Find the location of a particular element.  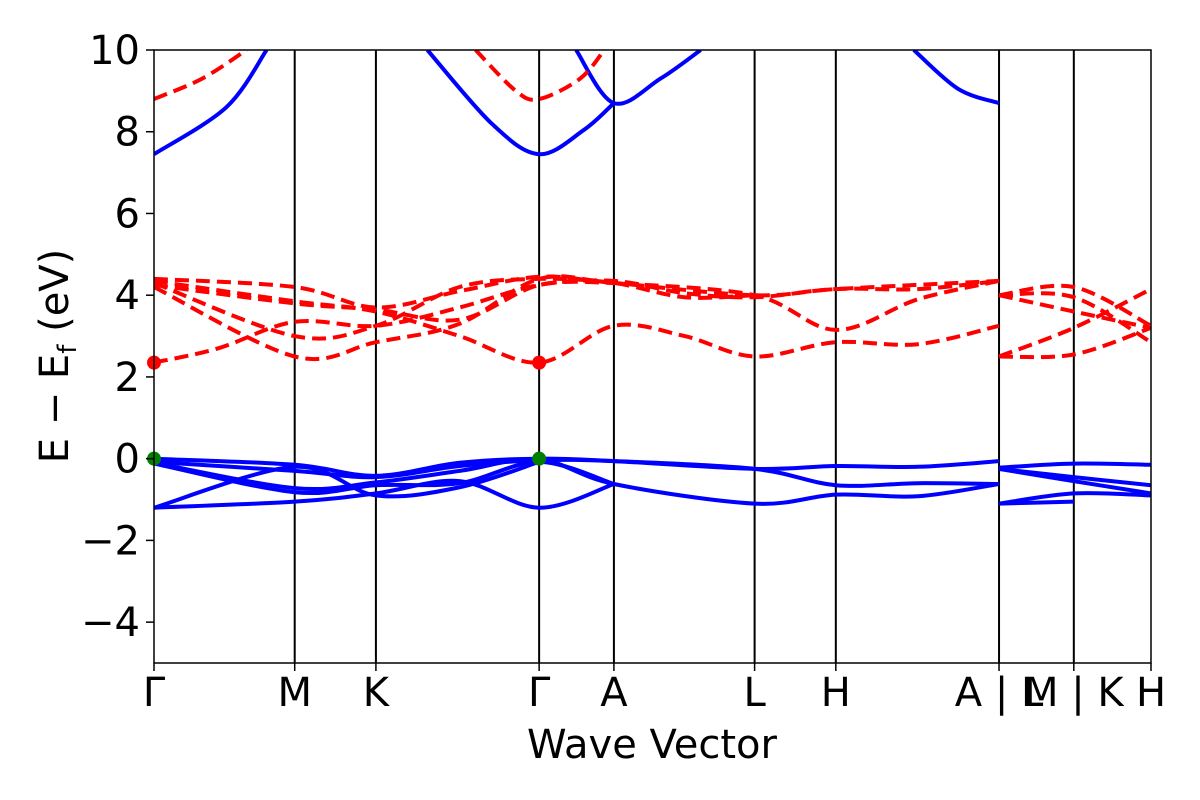

y-axis-label-subscript: f is located at coordinates (68, 349).